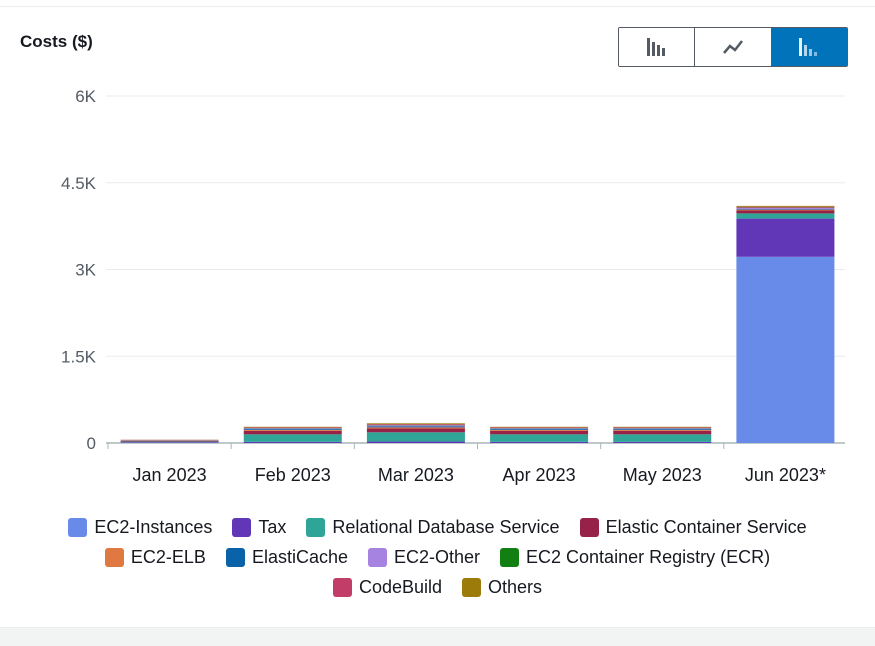 This screenshot has width=875, height=646. Describe the element at coordinates (85, 96) in the screenshot. I see `y-tick-label: 6K` at that location.